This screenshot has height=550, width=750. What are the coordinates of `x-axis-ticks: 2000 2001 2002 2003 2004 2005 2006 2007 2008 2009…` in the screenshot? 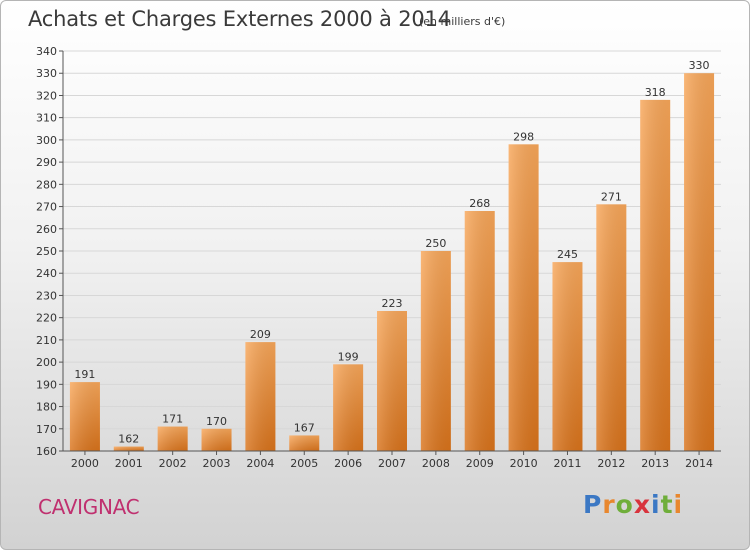 It's located at (392, 460).